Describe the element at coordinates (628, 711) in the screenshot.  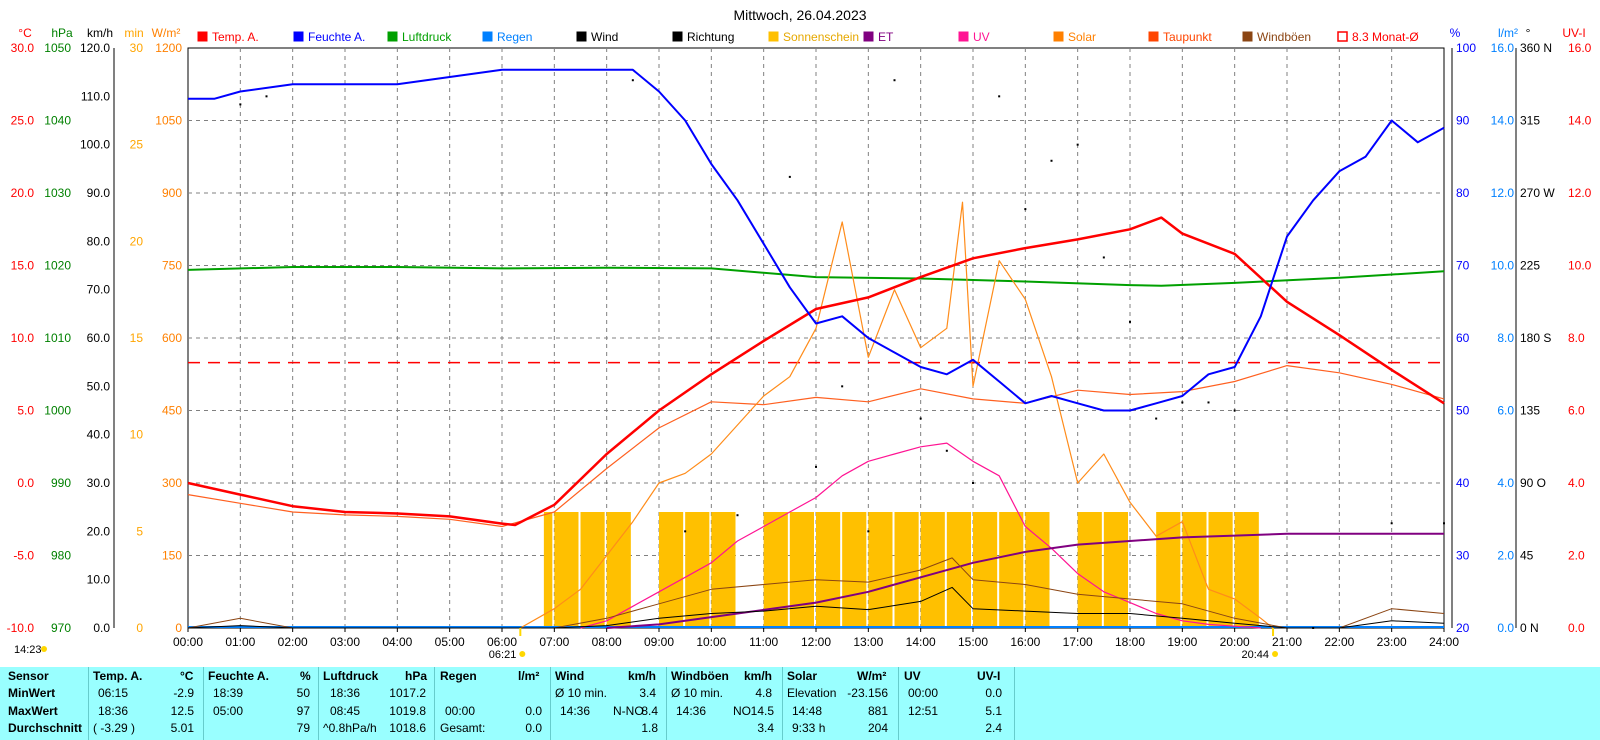
I see `stats-max-wind-dir: N-NO` at that location.